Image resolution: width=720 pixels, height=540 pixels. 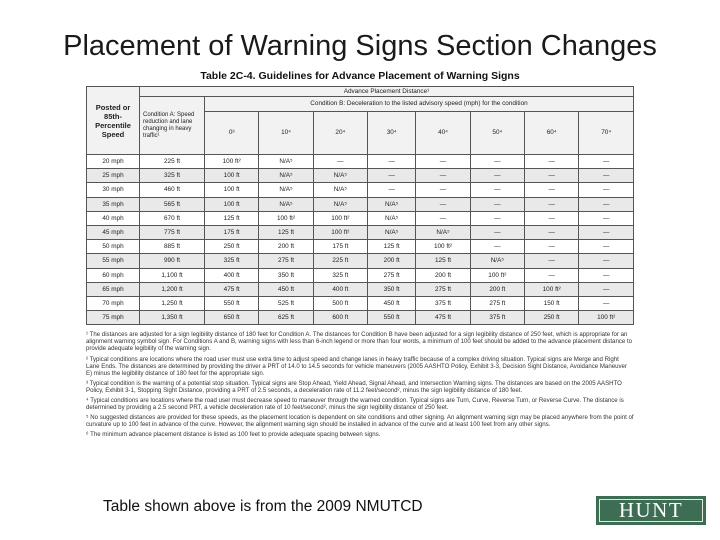 What do you see at coordinates (286, 303) in the screenshot?
I see `table-cell: 525 ft` at bounding box center [286, 303].